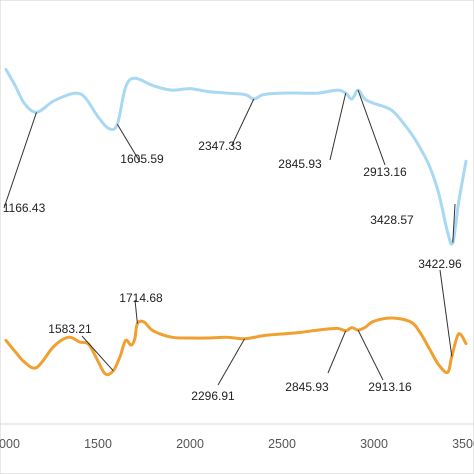  What do you see at coordinates (282, 444) in the screenshot?
I see `x-tick-label: 2500` at bounding box center [282, 444].